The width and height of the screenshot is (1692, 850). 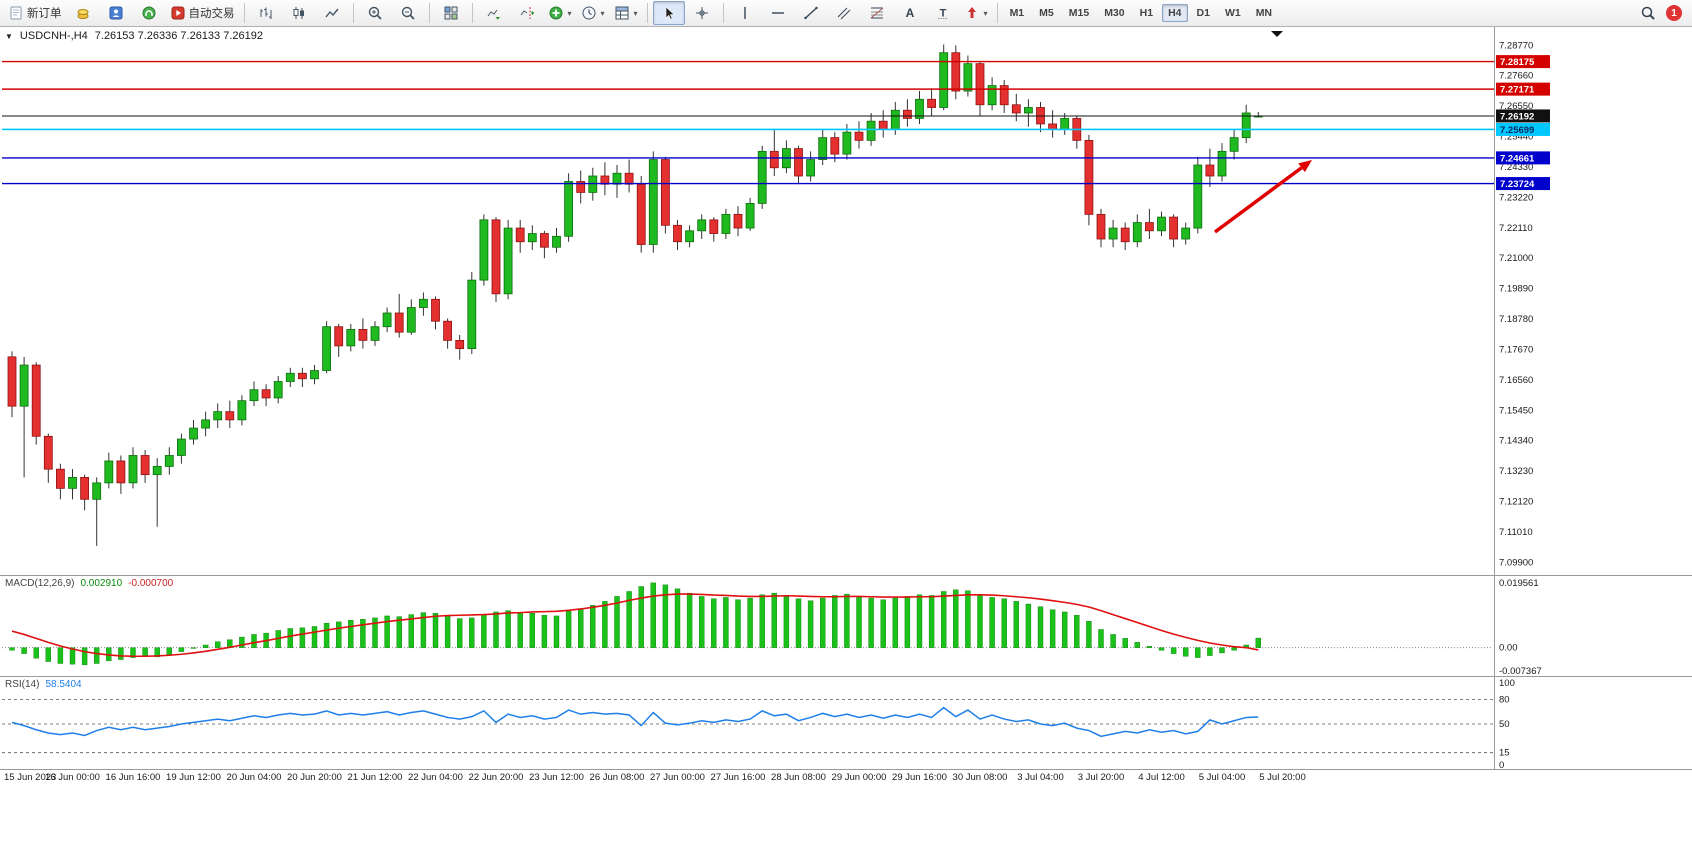 I want to click on price-line-7.25699: 7.25699, so click(x=776, y=129).